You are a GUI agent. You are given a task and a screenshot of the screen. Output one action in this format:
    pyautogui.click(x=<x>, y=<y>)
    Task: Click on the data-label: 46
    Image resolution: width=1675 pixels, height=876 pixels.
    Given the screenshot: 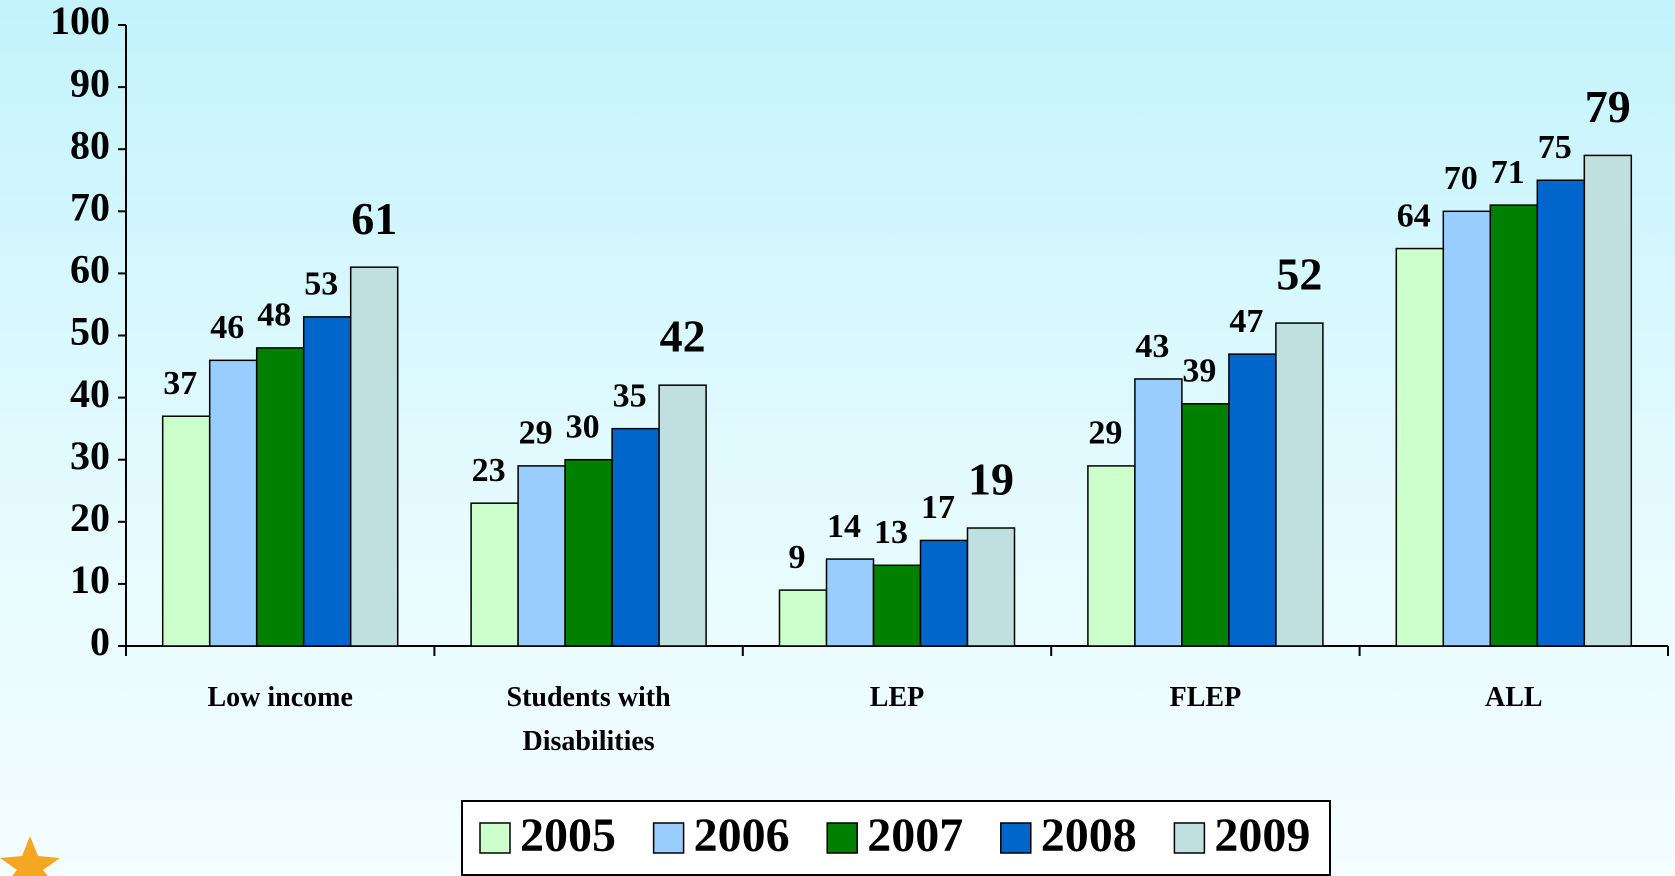 What is the action you would take?
    pyautogui.click(x=227, y=327)
    